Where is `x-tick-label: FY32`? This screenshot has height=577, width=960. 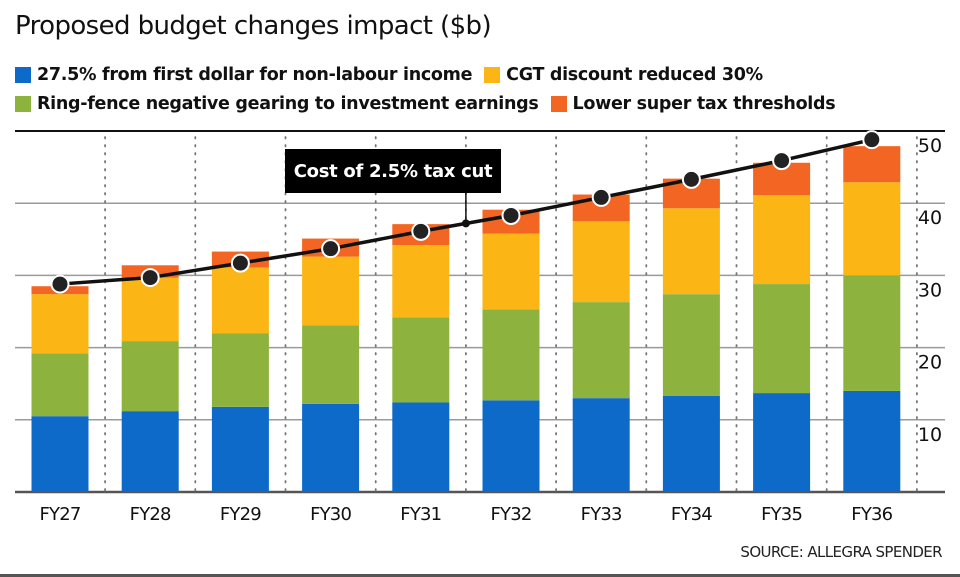 x-tick-label: FY32 is located at coordinates (510, 514).